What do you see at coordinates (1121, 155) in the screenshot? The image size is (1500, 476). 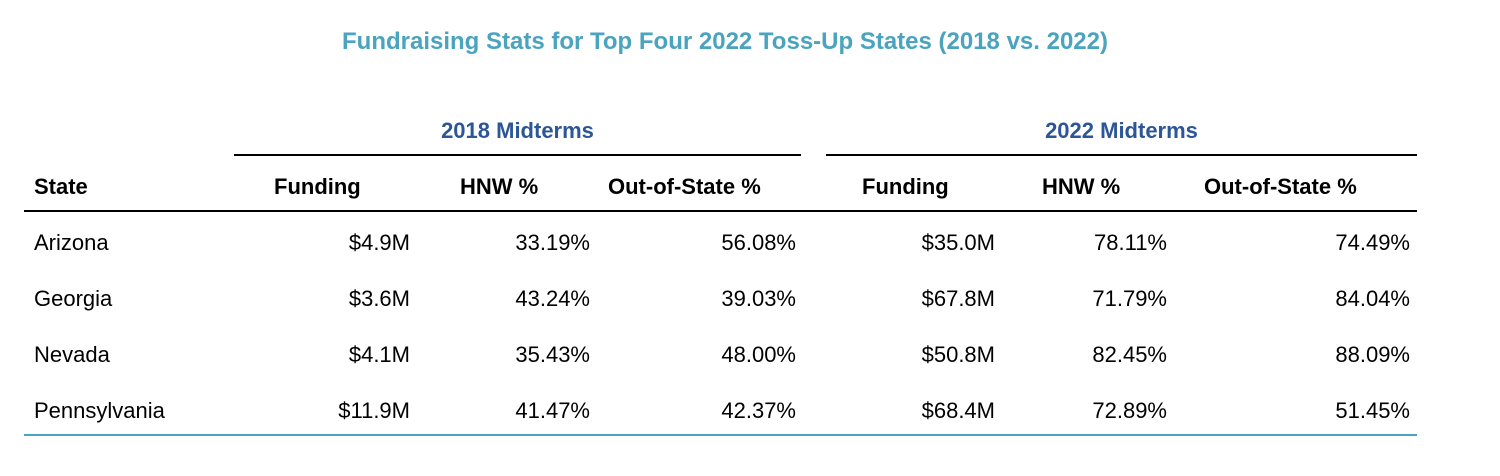 I see `group-rule-2022` at bounding box center [1121, 155].